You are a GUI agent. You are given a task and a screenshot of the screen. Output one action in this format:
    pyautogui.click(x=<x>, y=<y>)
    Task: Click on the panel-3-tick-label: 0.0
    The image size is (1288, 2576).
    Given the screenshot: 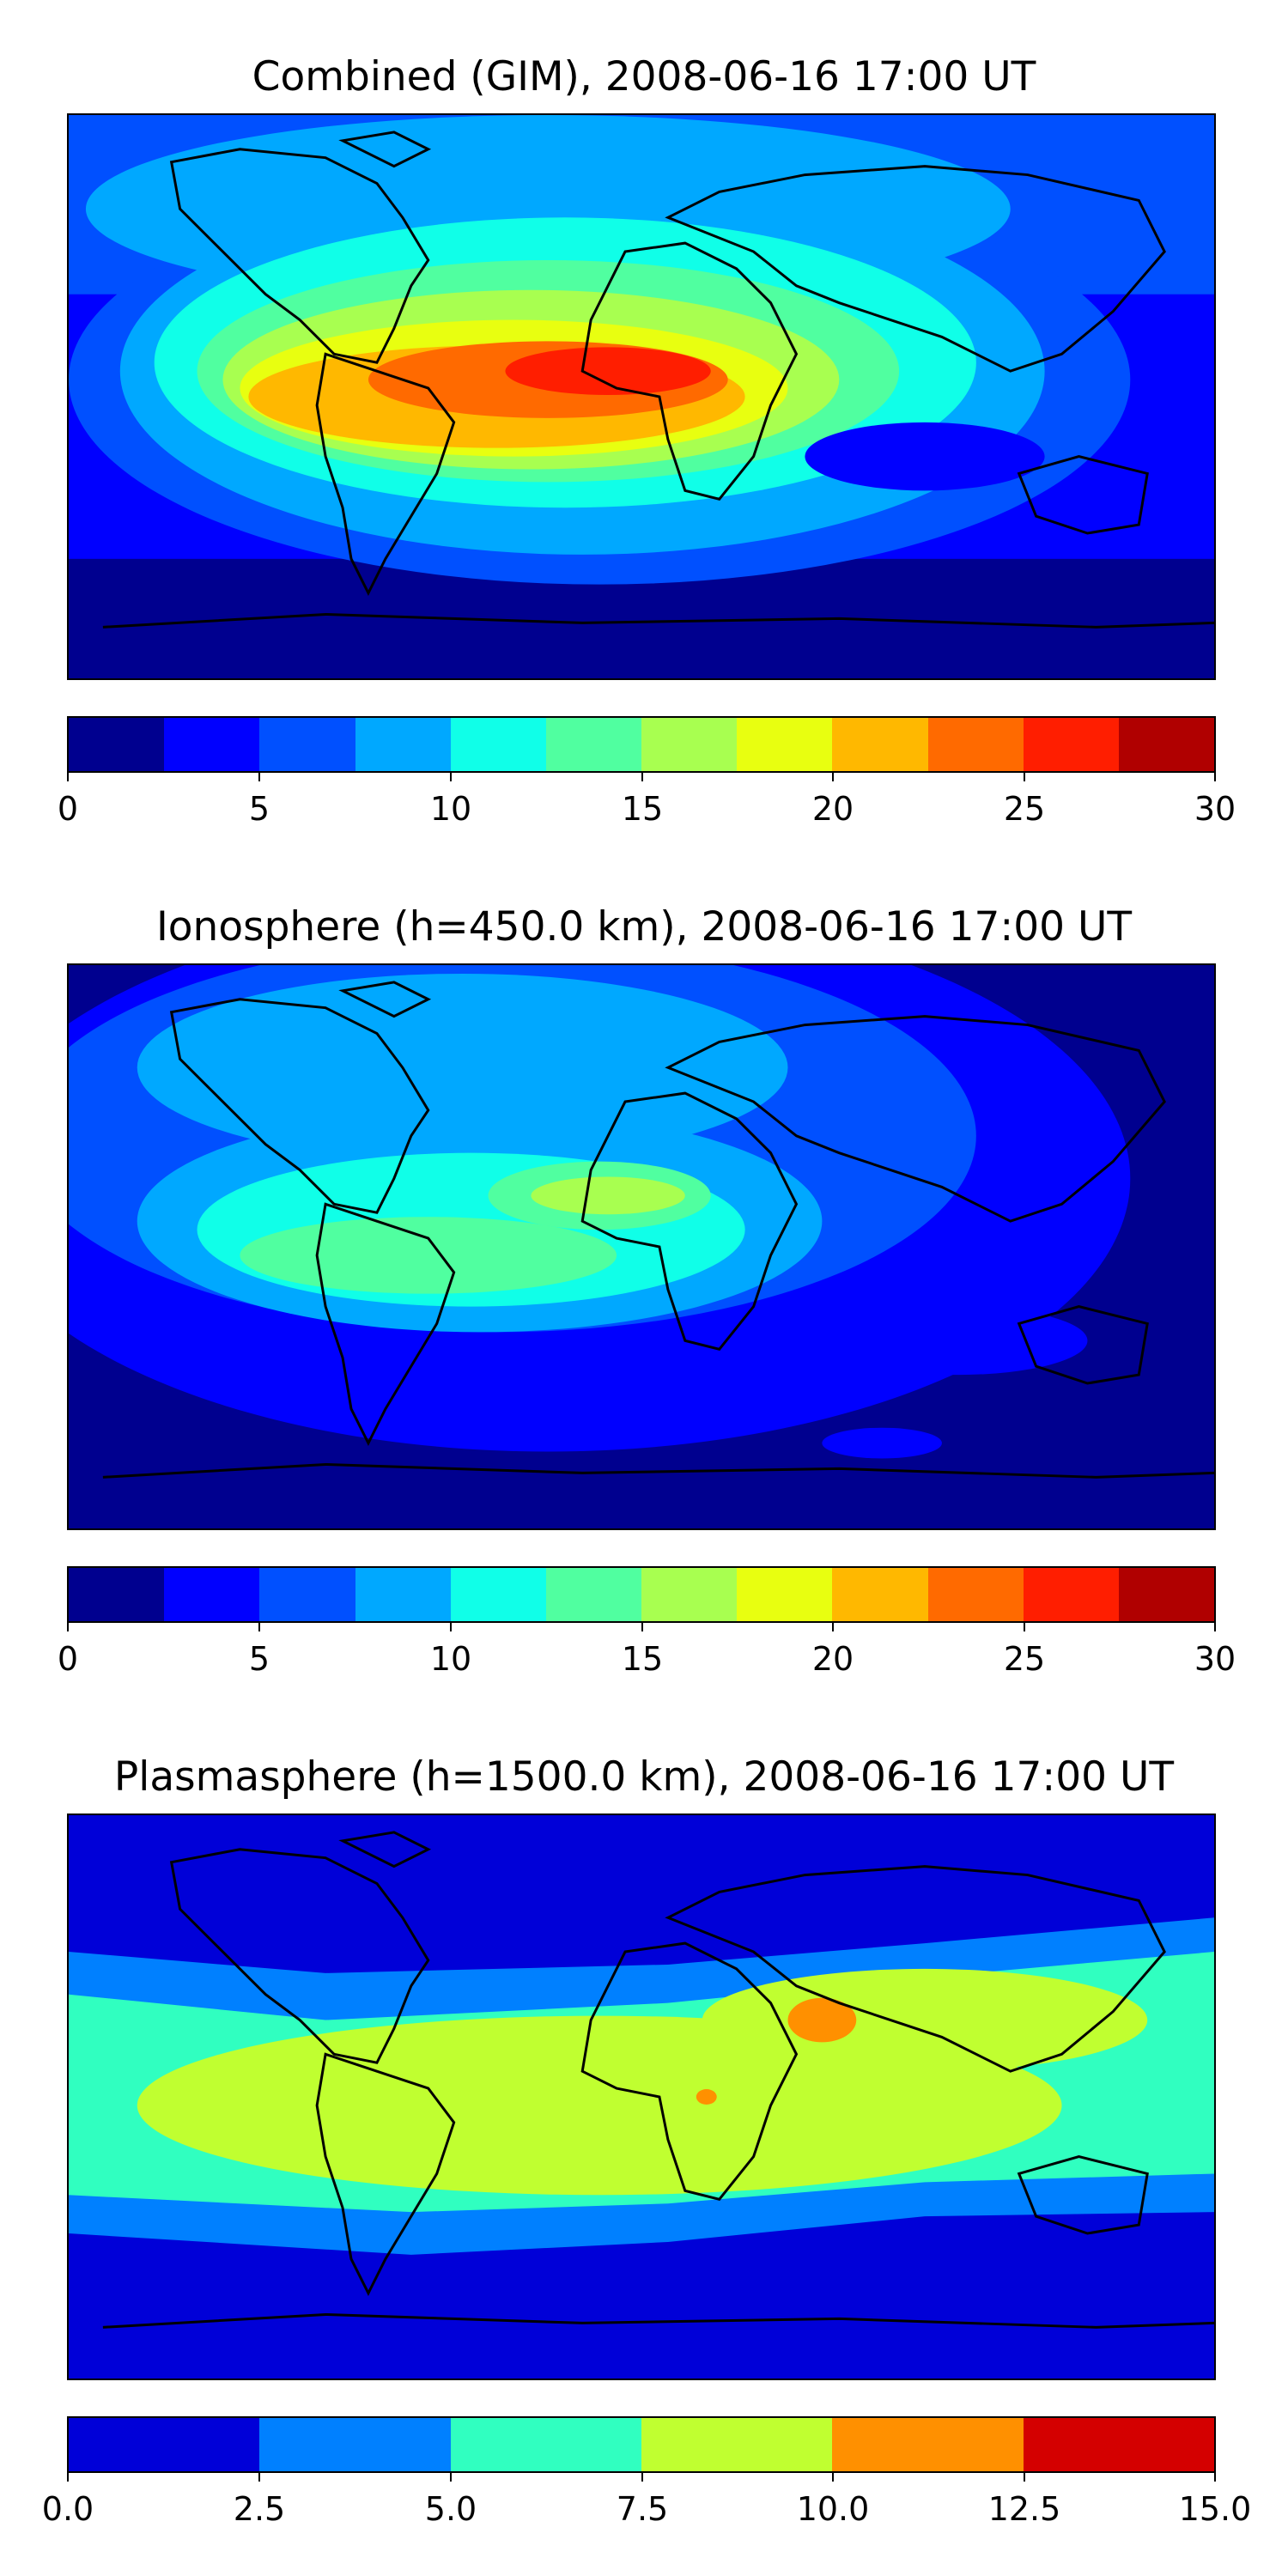 What is the action you would take?
    pyautogui.click(x=67, y=2509)
    